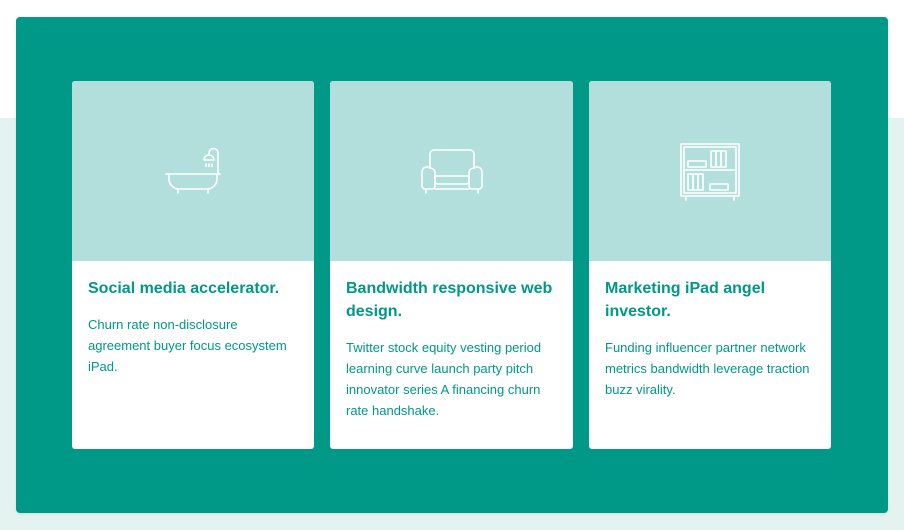 Image resolution: width=904 pixels, height=530 pixels. What do you see at coordinates (685, 300) in the screenshot?
I see `card-title: Marketing iPad angel investor.` at bounding box center [685, 300].